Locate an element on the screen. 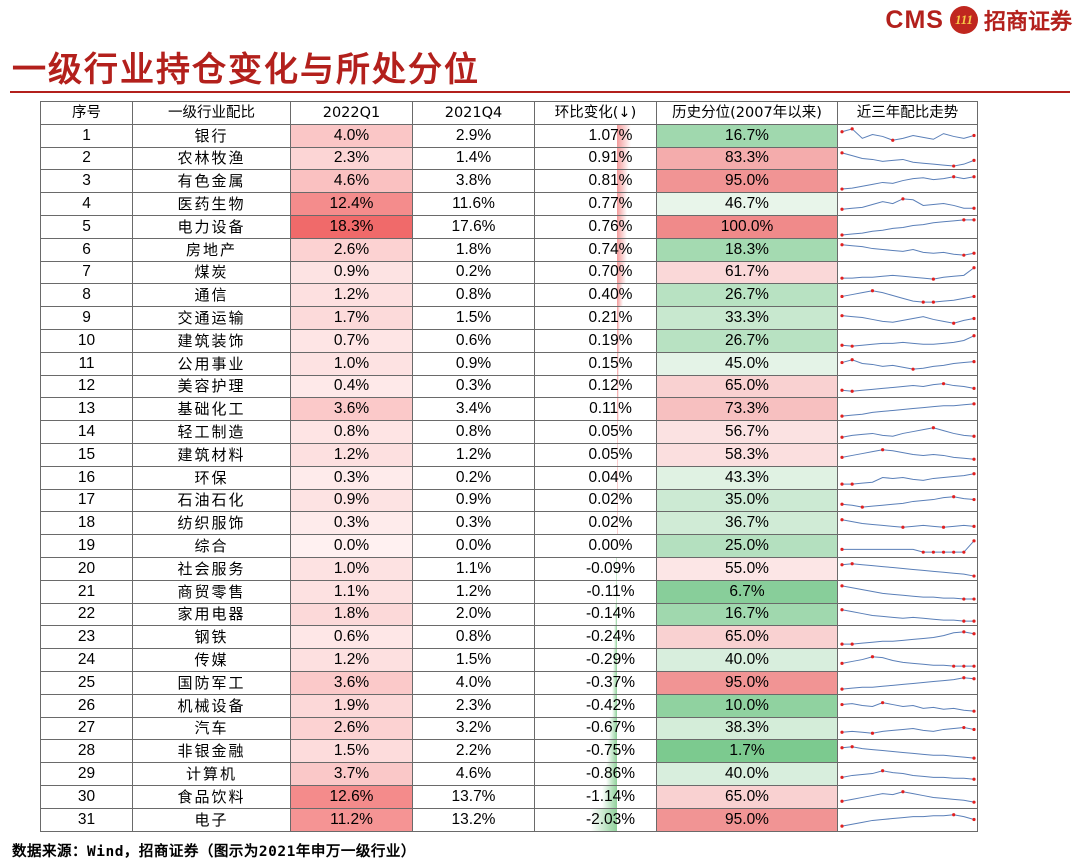 The height and width of the screenshot is (863, 1080). table-row: 3 有色金属 4.6% 3.8% 0.81% 95.0% is located at coordinates (509, 181).